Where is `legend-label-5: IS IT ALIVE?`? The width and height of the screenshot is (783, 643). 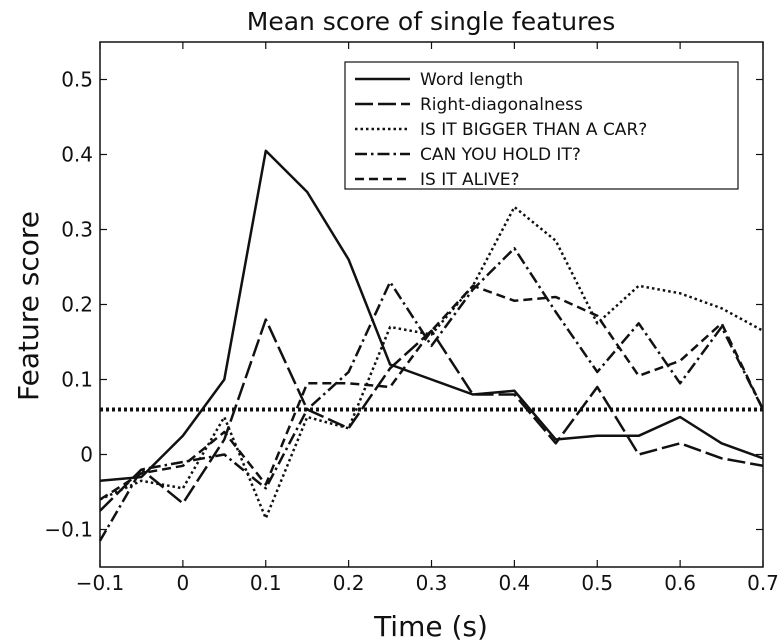 legend-label-5: IS IT ALIVE? is located at coordinates (470, 180).